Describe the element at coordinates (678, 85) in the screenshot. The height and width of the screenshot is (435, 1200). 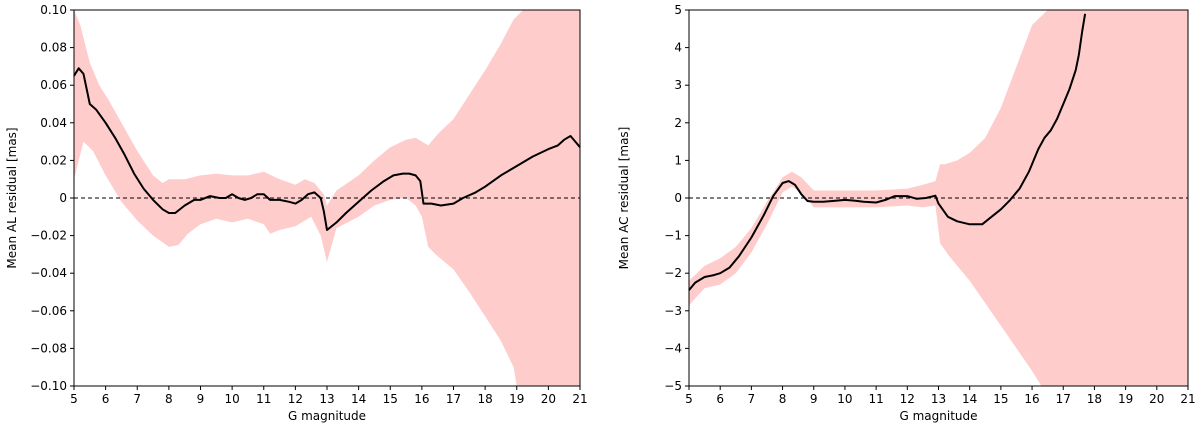
I see `y-tick-label: 3` at that location.